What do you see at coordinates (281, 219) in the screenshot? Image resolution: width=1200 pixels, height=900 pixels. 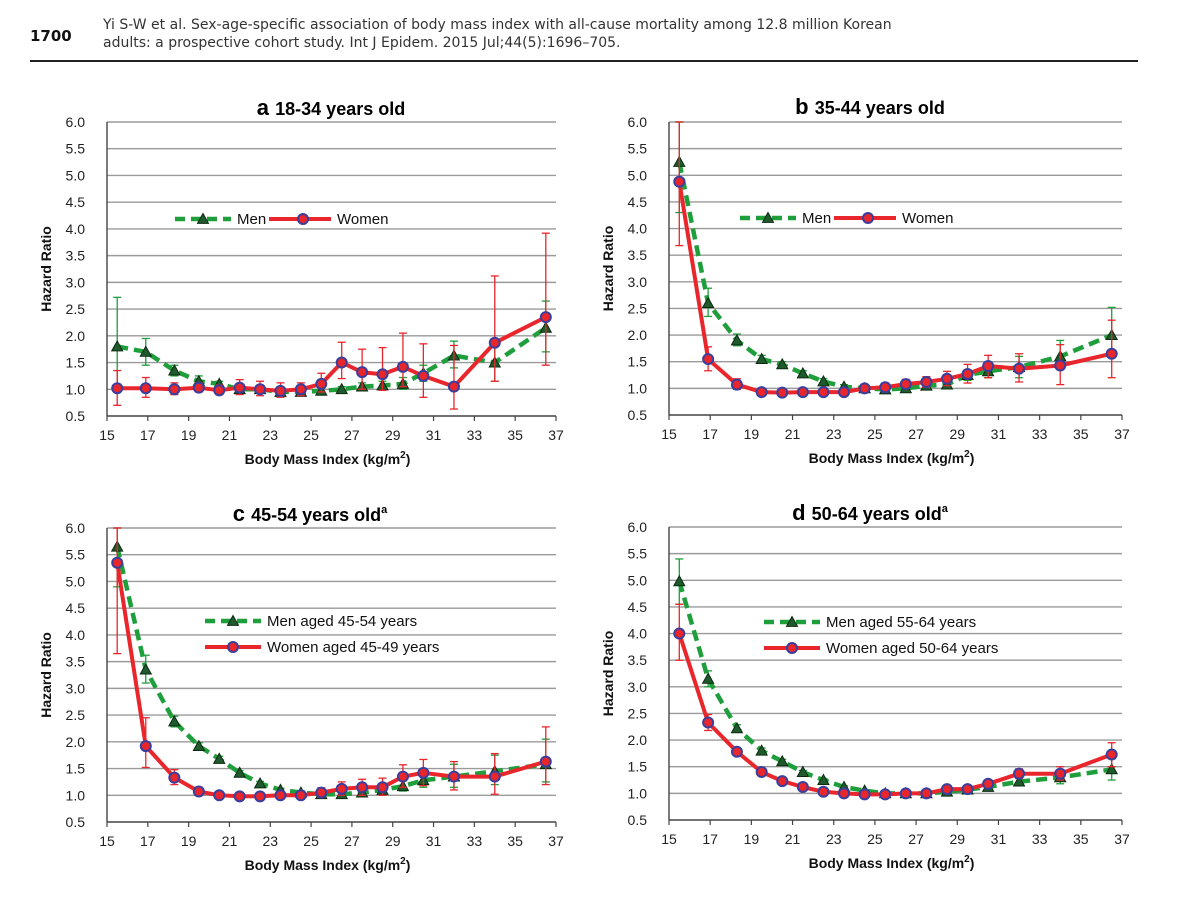 I see `legend: Men Women` at bounding box center [281, 219].